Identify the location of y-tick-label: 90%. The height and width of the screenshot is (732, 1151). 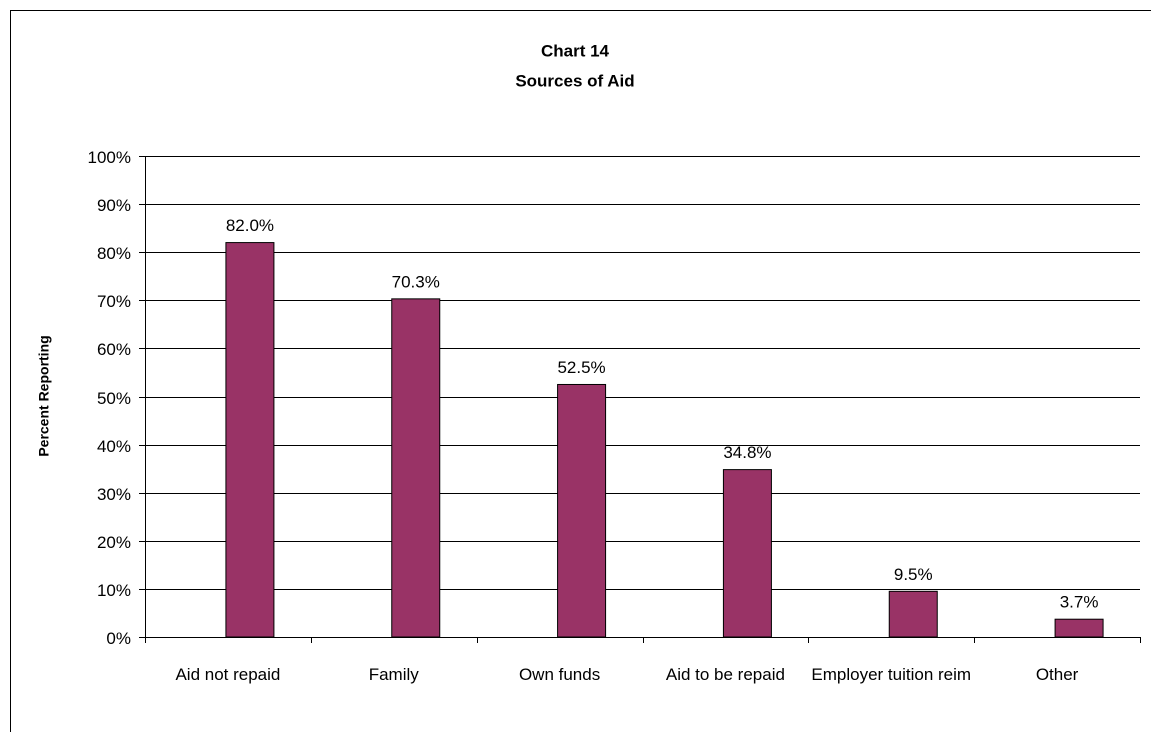
(114, 205).